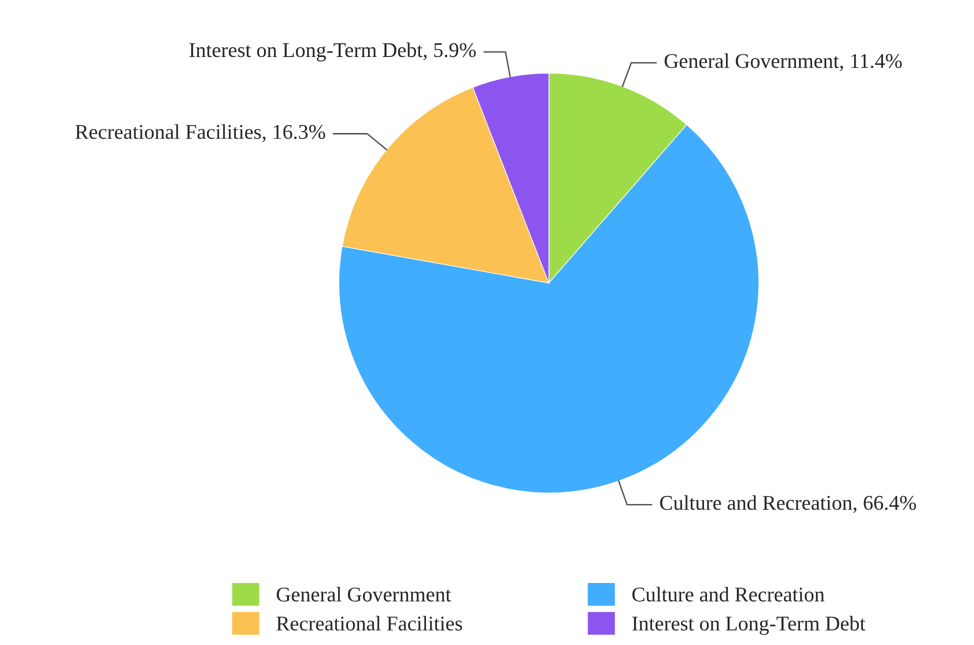  What do you see at coordinates (749, 625) in the screenshot?
I see `legend-label: Interest on Long-Term Debt` at bounding box center [749, 625].